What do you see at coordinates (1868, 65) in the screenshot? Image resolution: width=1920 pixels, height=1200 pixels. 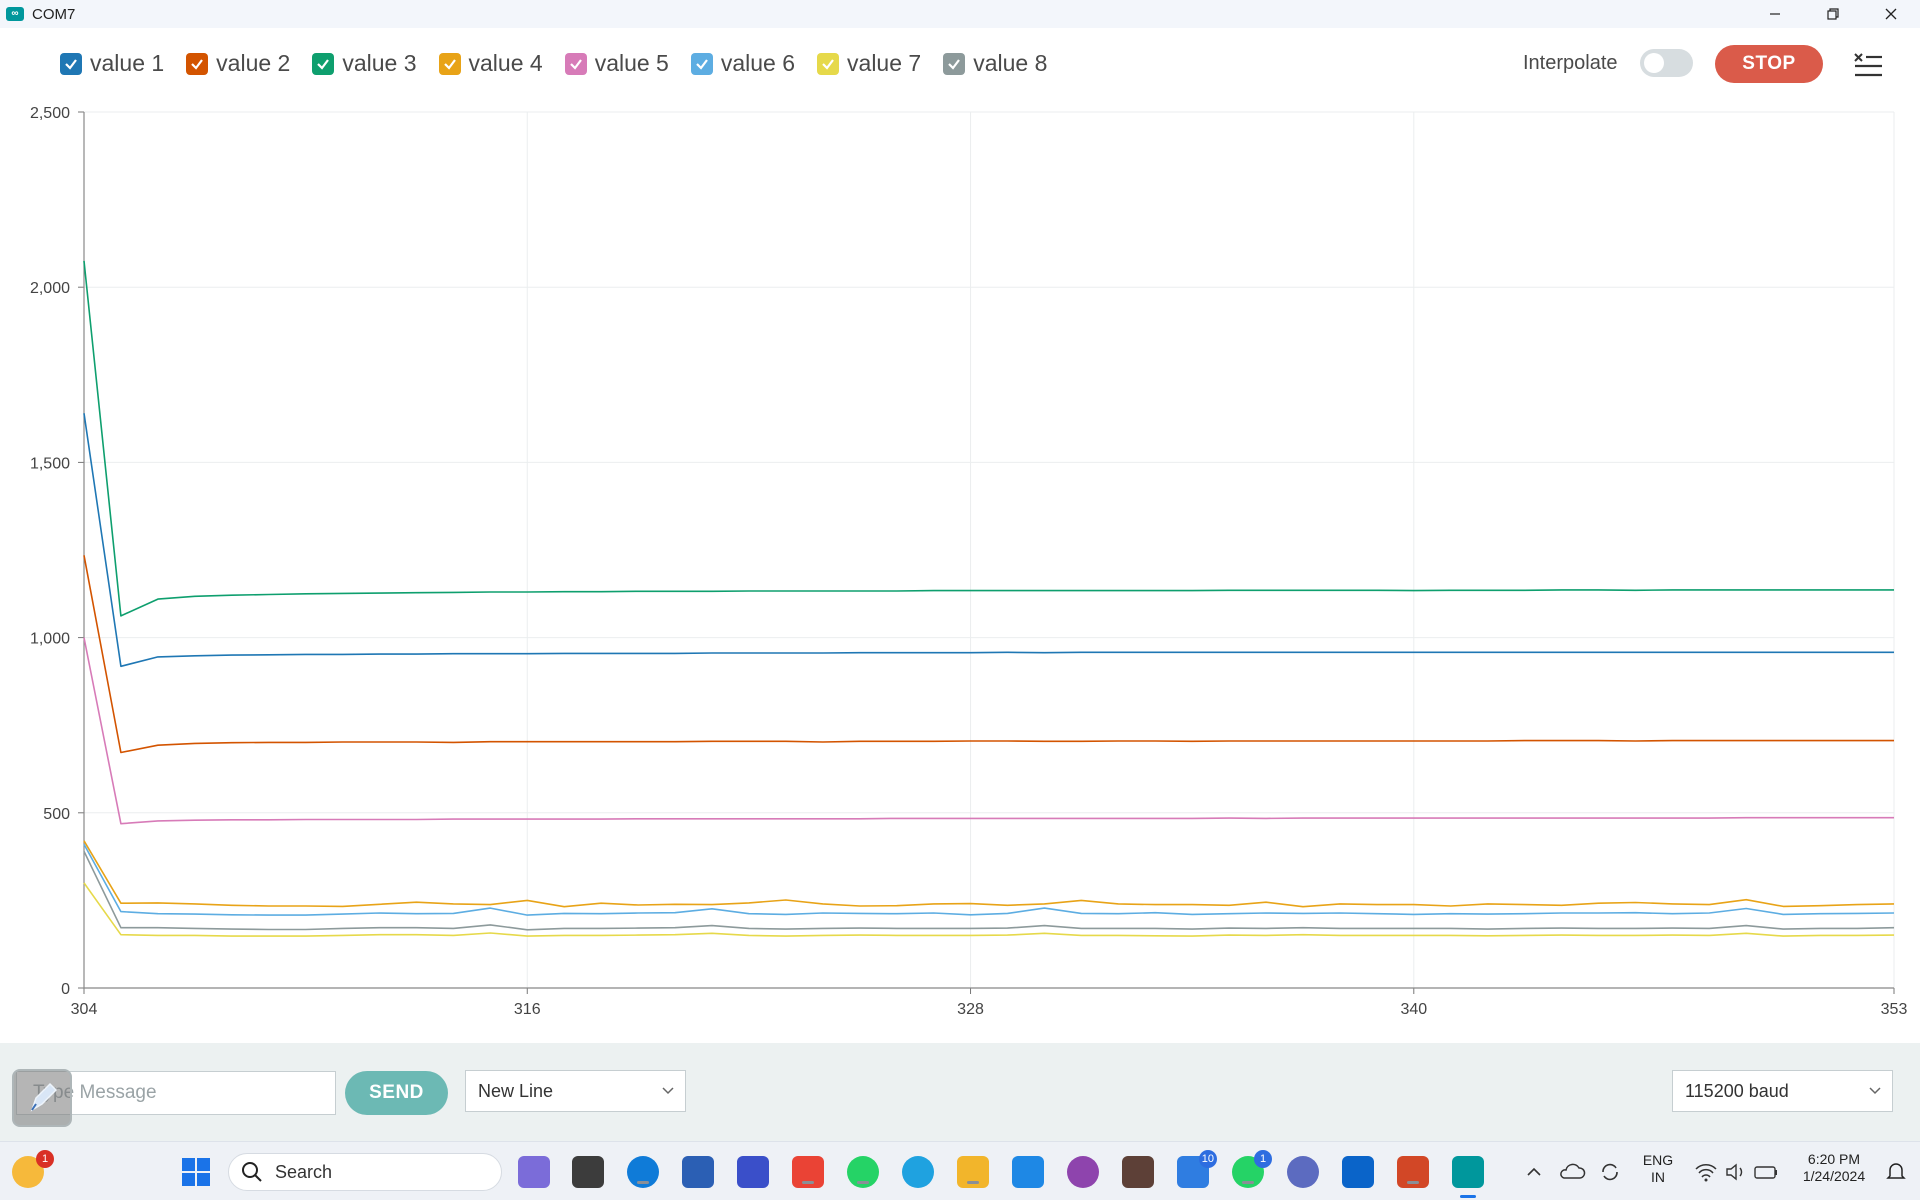 I see `clear-button` at bounding box center [1868, 65].